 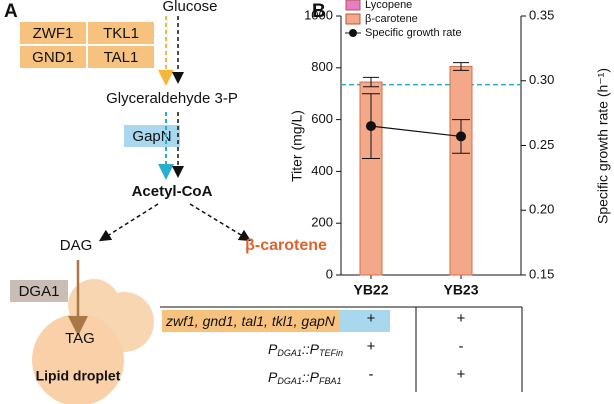 What do you see at coordinates (603, 146) in the screenshot?
I see `y2-axis-title: Specific growth rate (h⁻¹)` at bounding box center [603, 146].